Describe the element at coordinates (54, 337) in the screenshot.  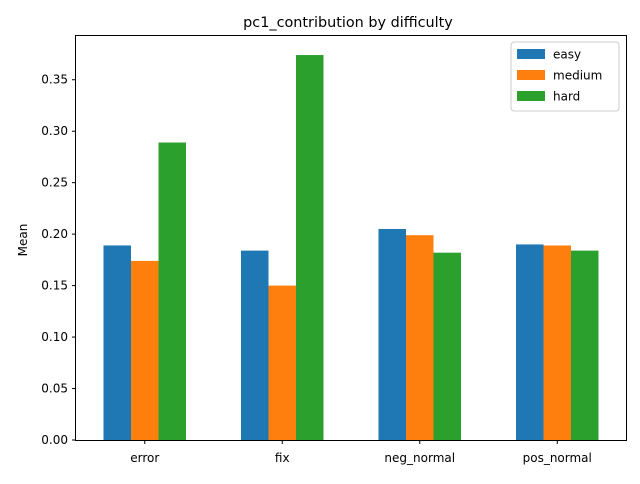
I see `y-tick-label: 0.10` at that location.